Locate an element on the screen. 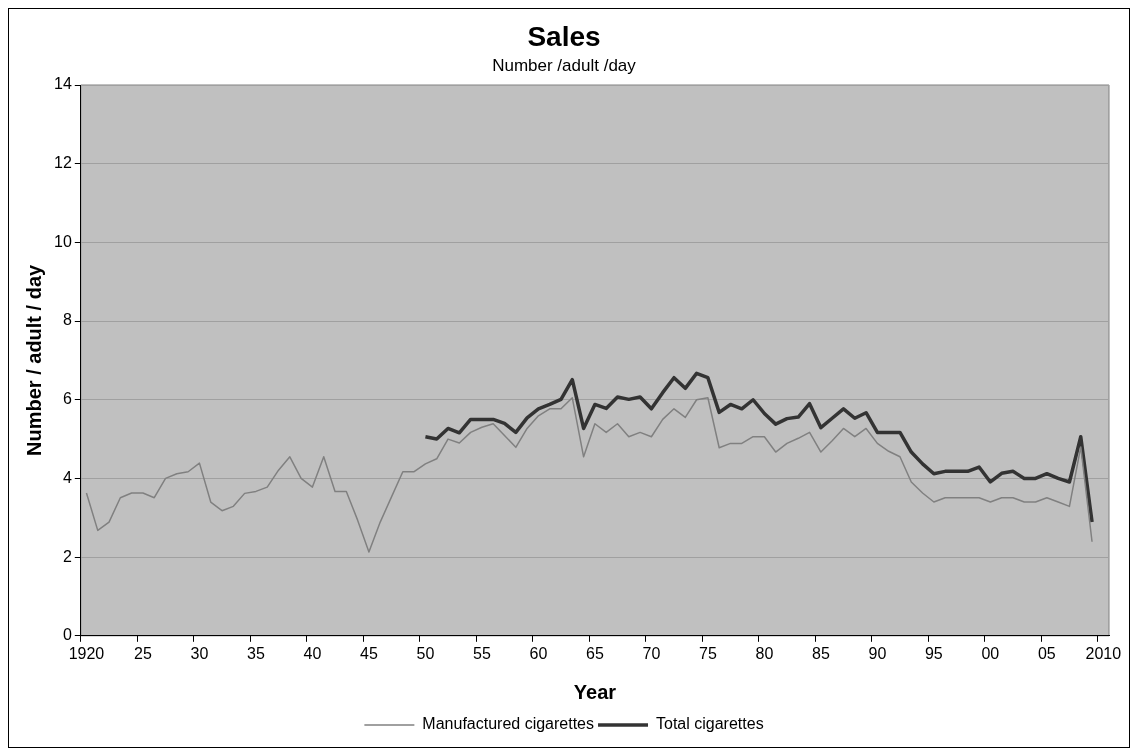  x-tick-label: 00 is located at coordinates (990, 653).